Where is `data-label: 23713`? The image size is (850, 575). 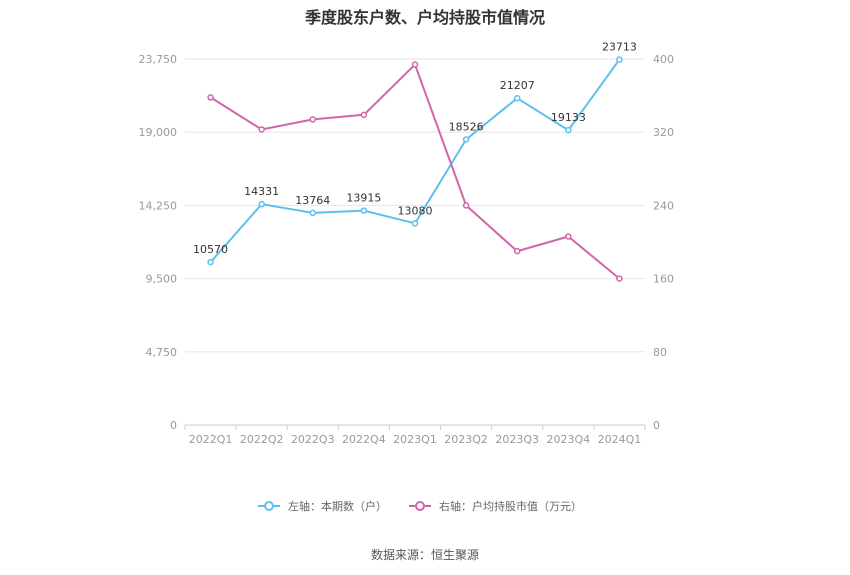
data-label: 23713 is located at coordinates (619, 47).